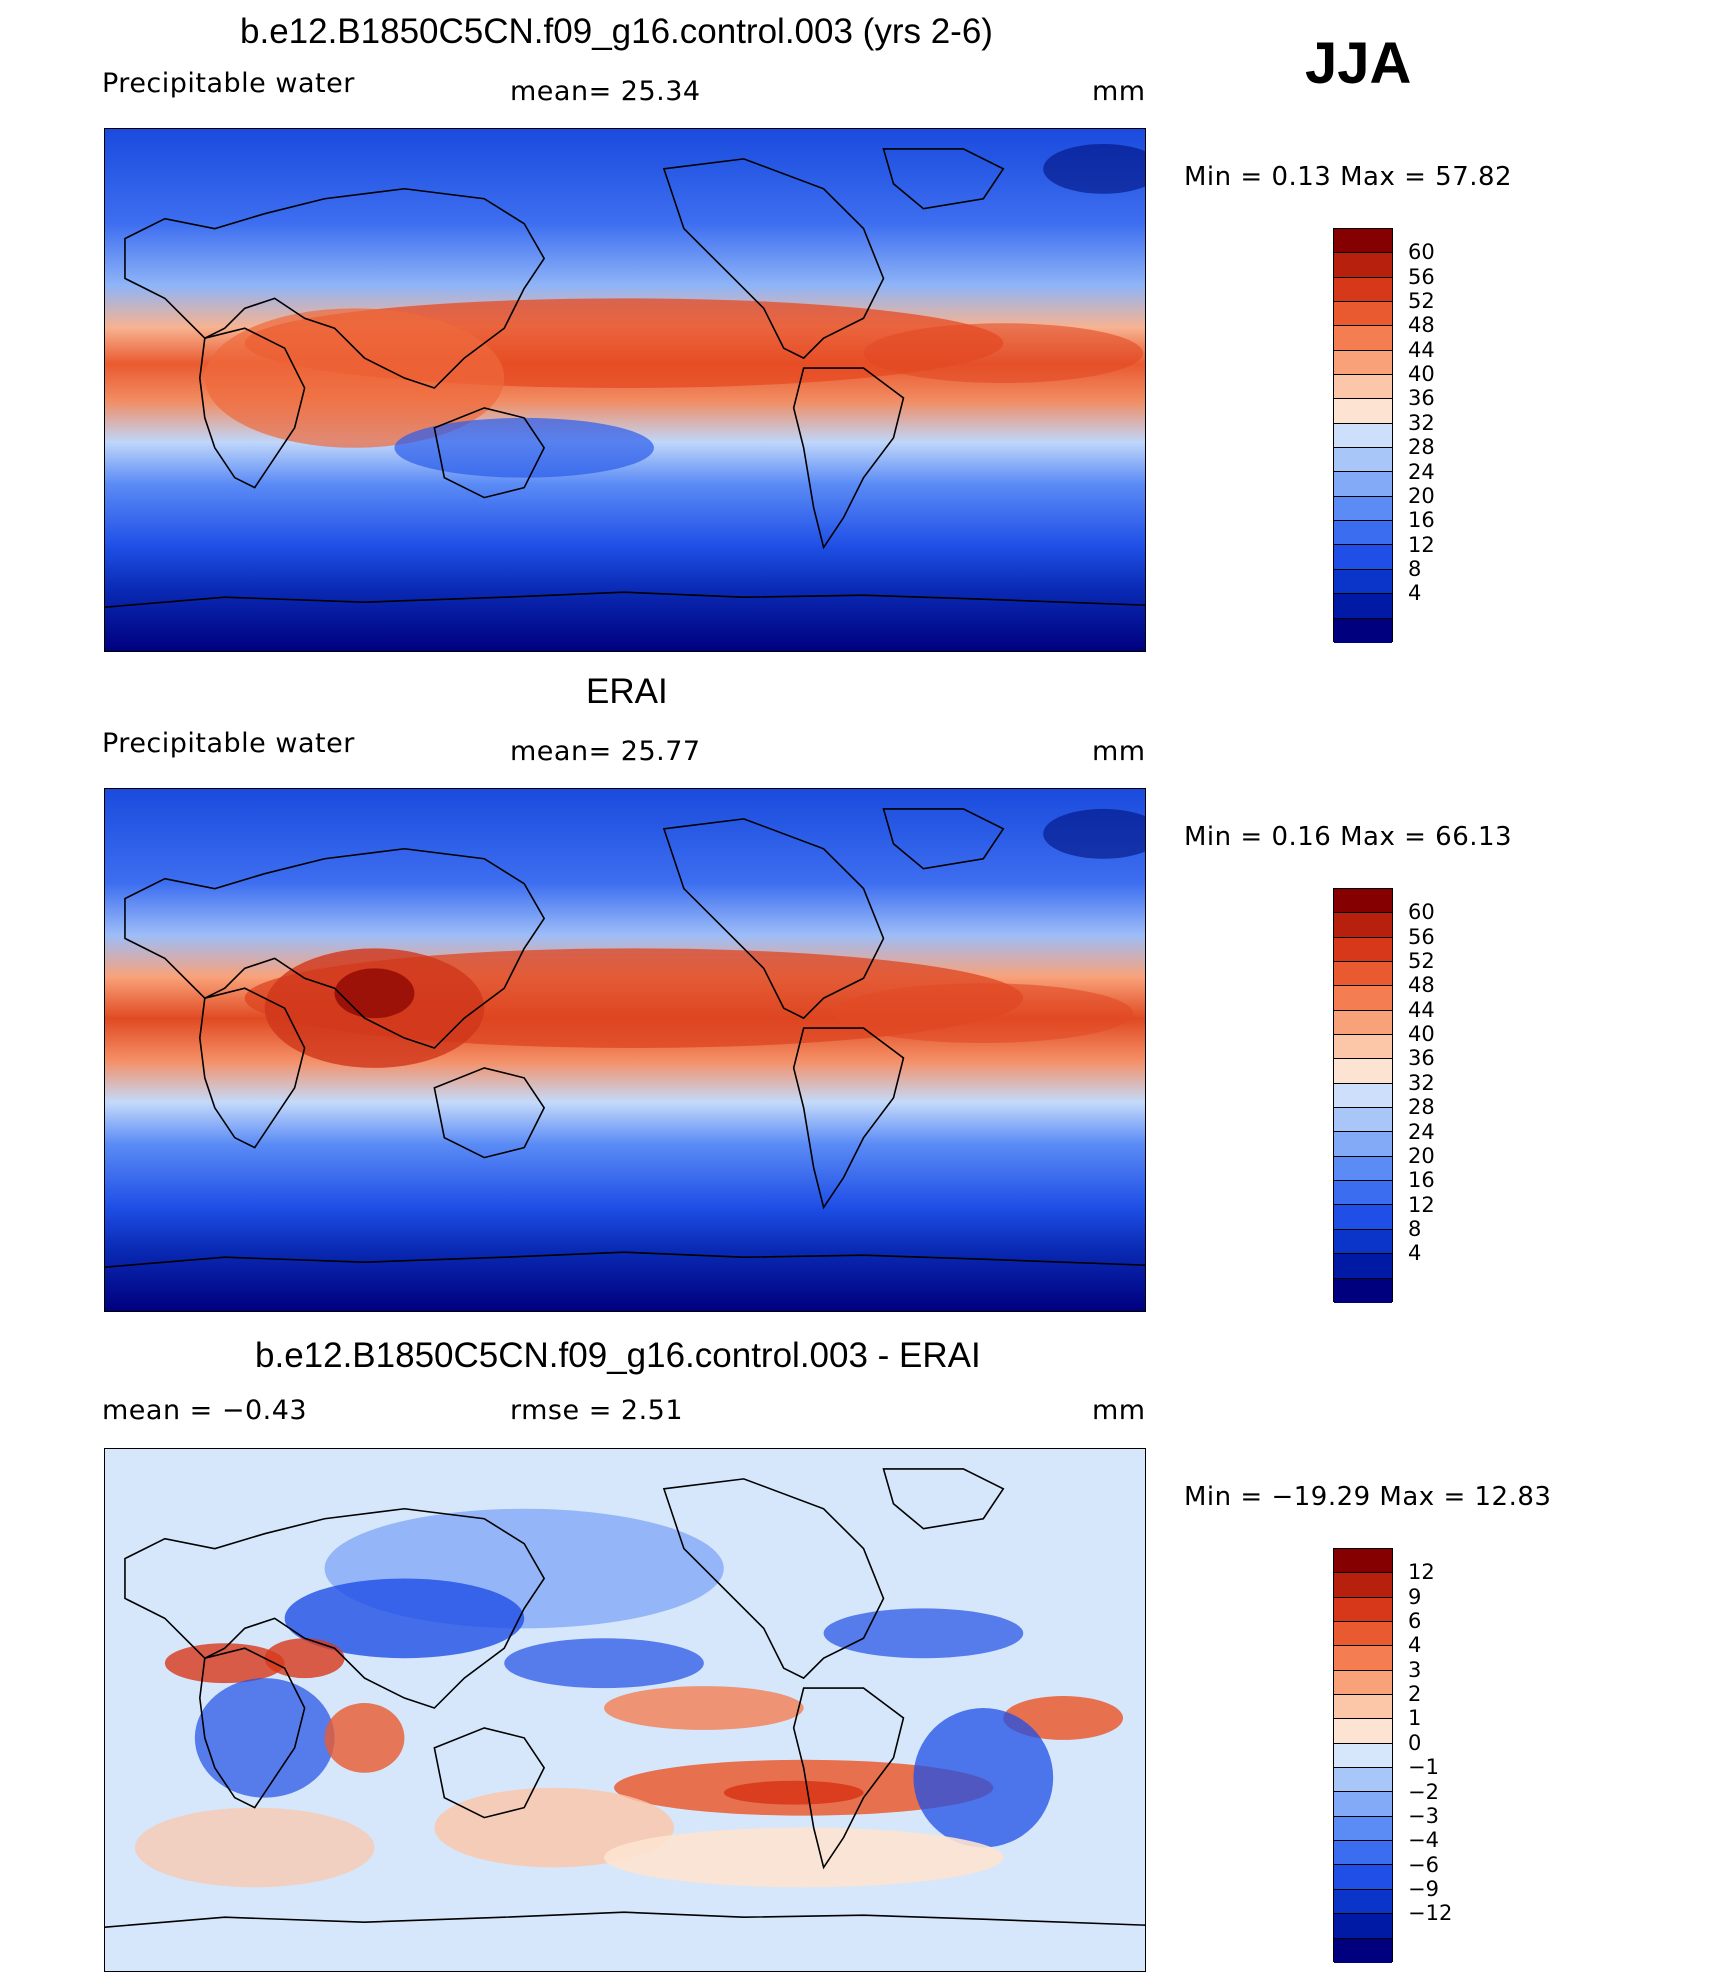 This screenshot has width=1710, height=1981. What do you see at coordinates (1423, 1840) in the screenshot?
I see `colorbar-tick-label: −4` at bounding box center [1423, 1840].